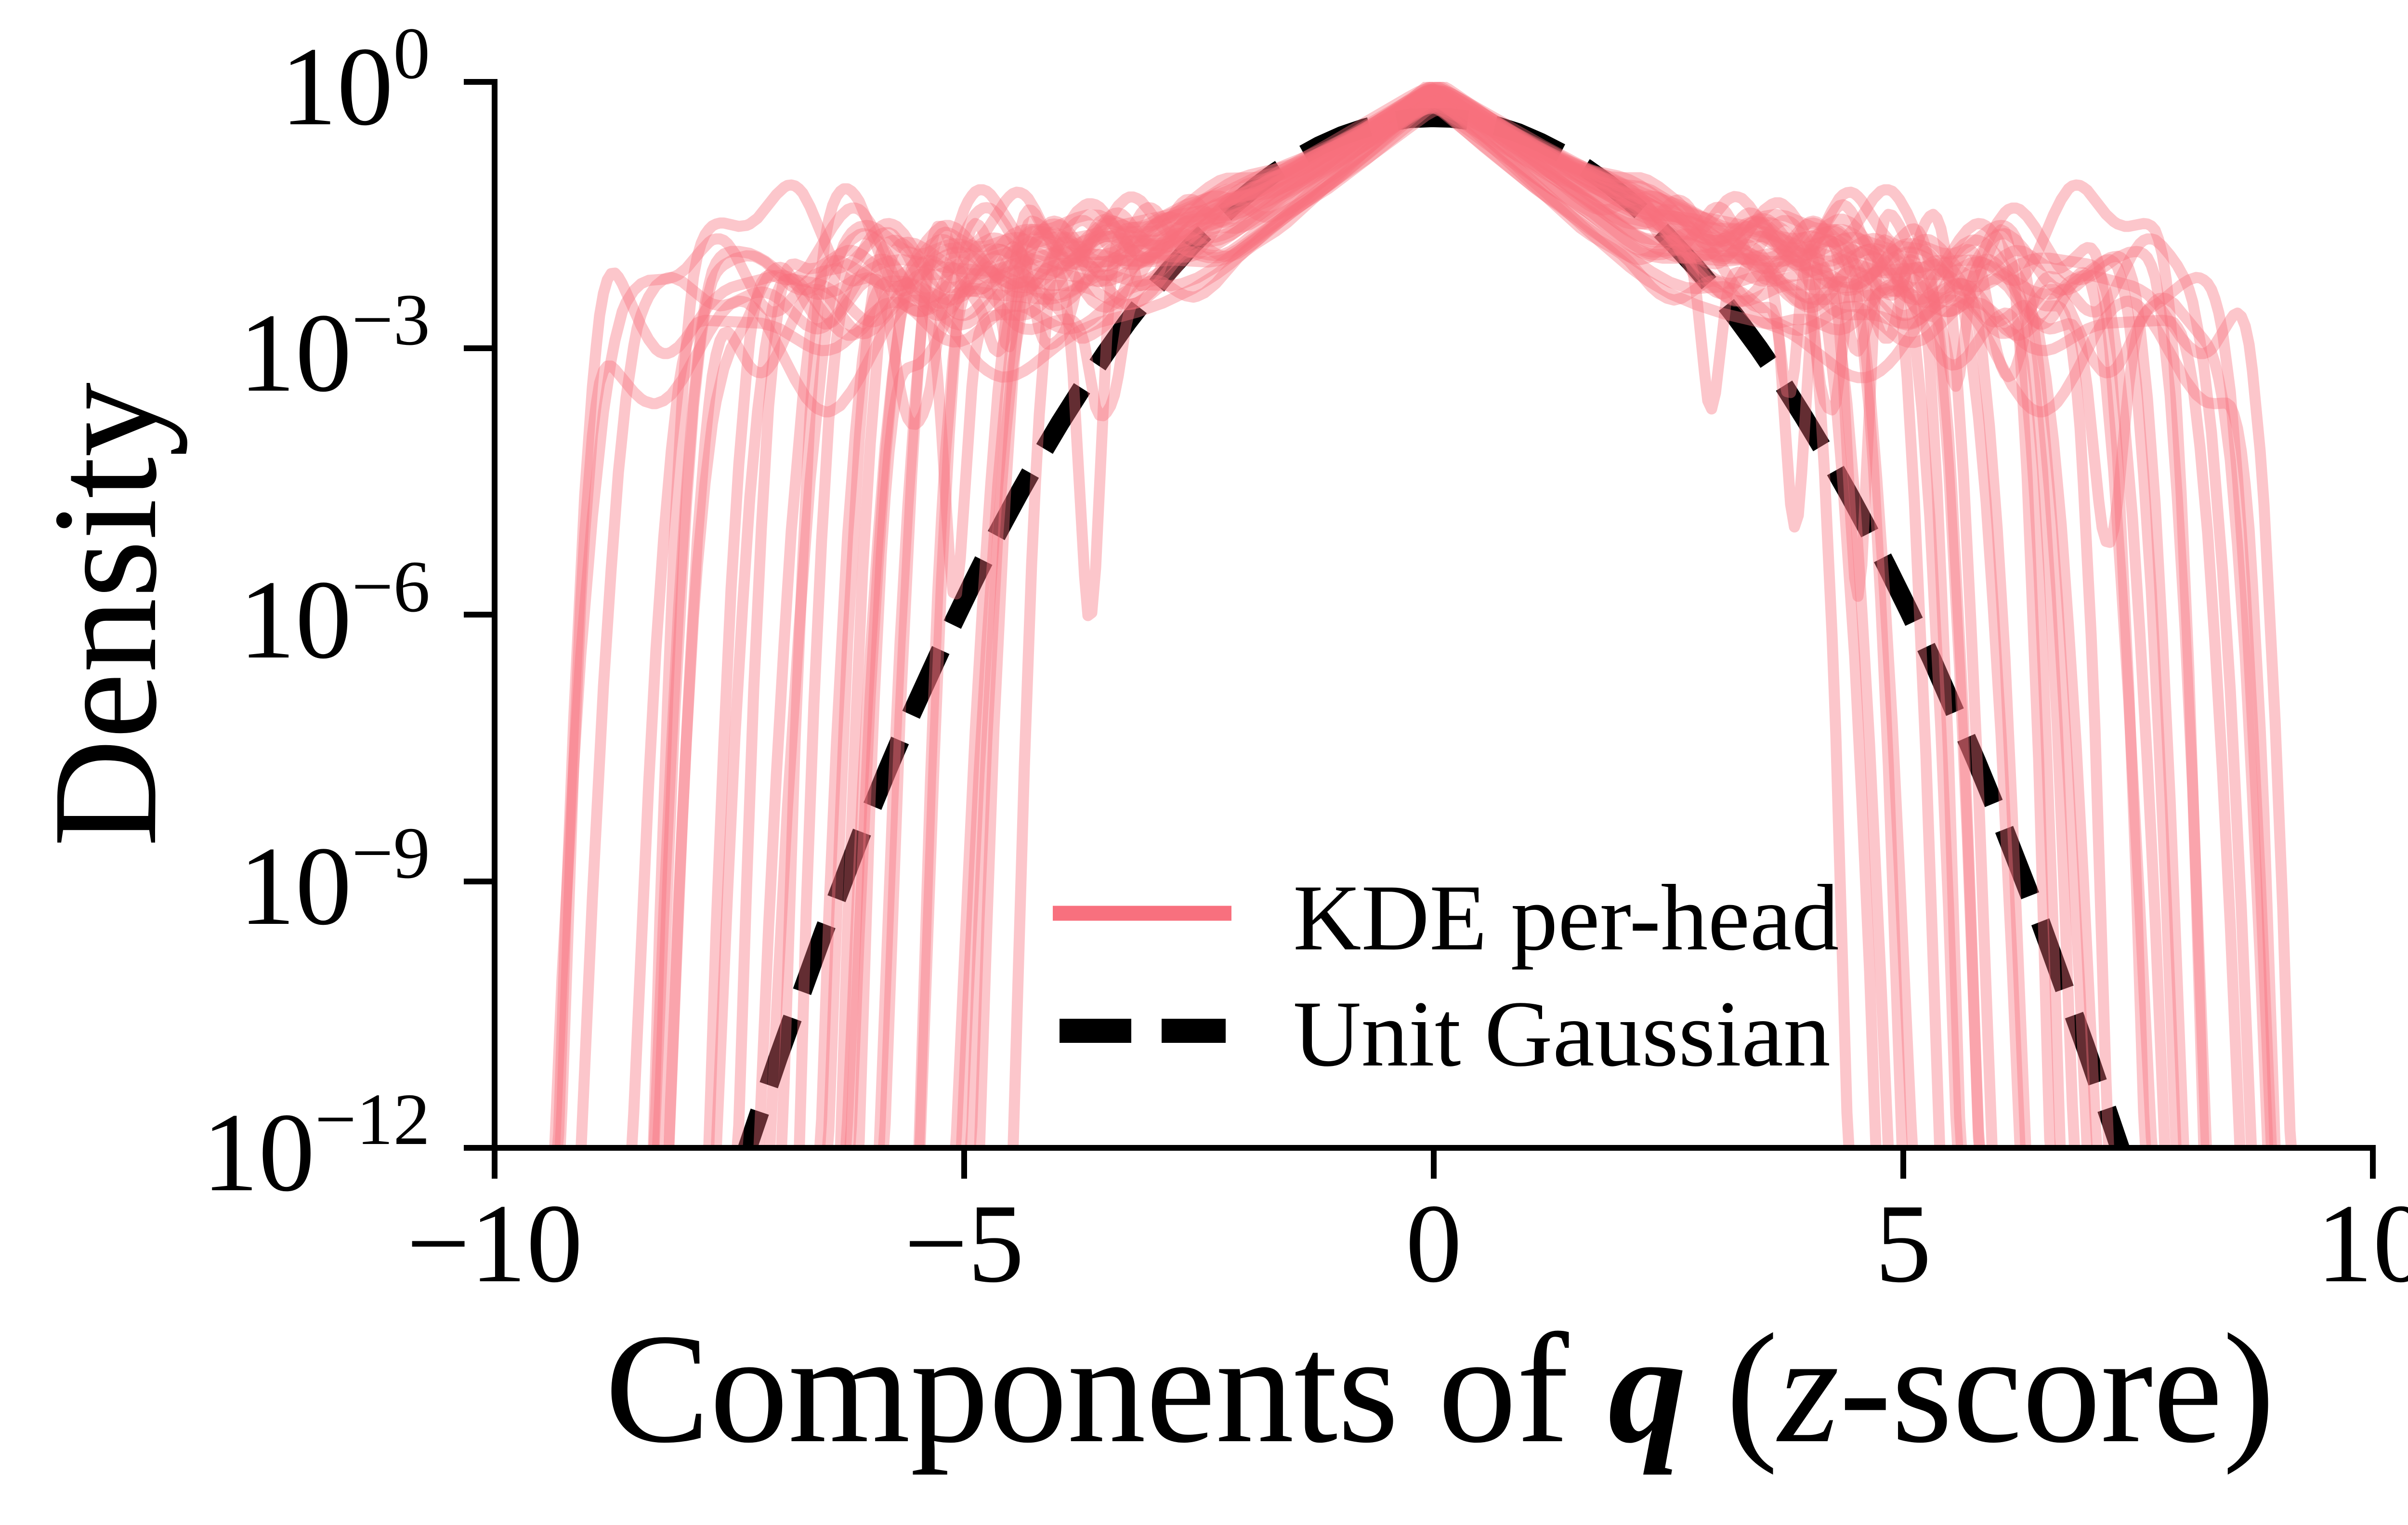  What do you see at coordinates (964, 1244) in the screenshot?
I see `svg-text: −5` at bounding box center [964, 1244].